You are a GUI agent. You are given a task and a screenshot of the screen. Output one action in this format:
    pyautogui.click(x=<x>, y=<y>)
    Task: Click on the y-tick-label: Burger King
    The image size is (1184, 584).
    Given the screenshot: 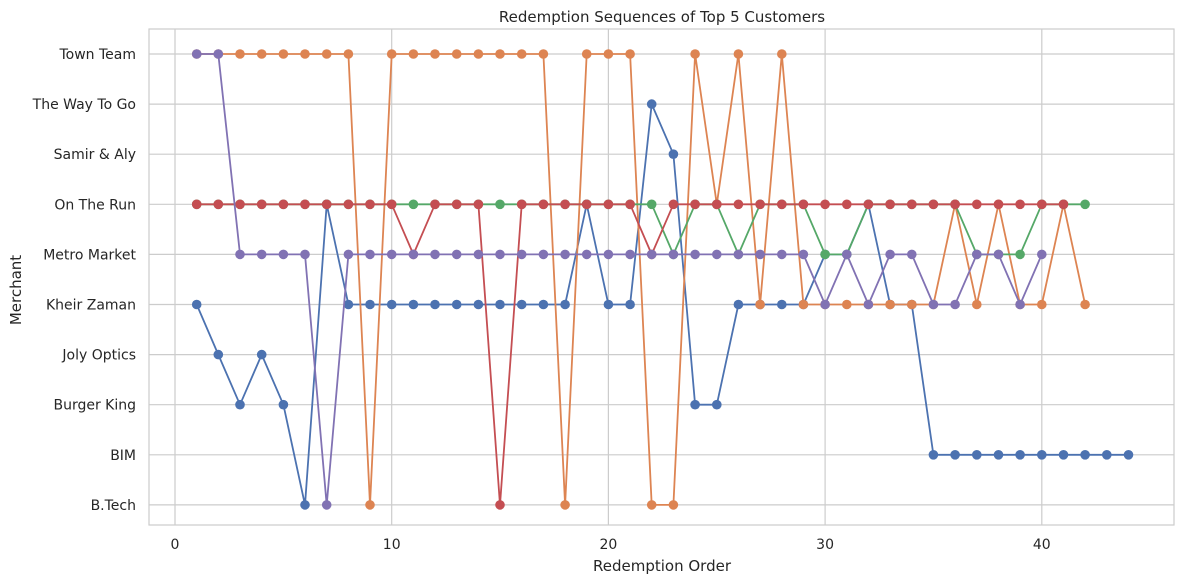 What is the action you would take?
    pyautogui.click(x=94, y=406)
    